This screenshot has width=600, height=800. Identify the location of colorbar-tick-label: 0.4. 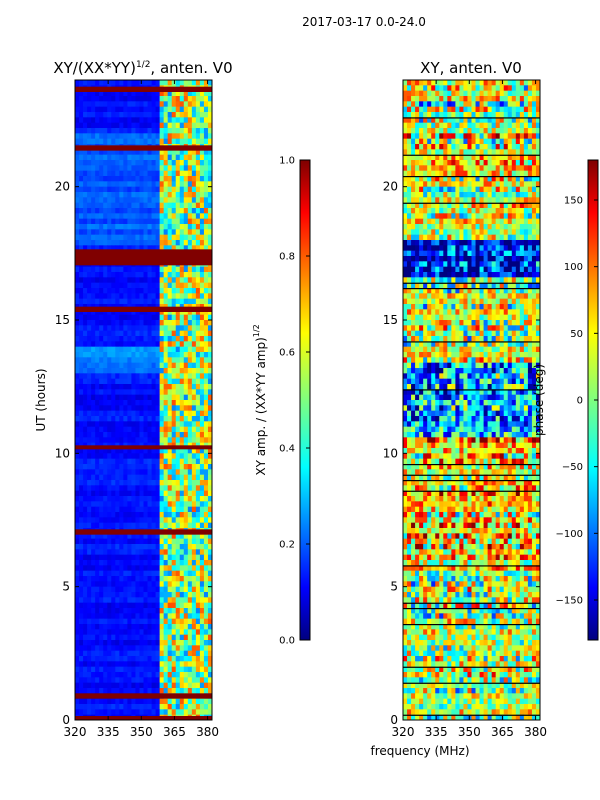
(287, 449).